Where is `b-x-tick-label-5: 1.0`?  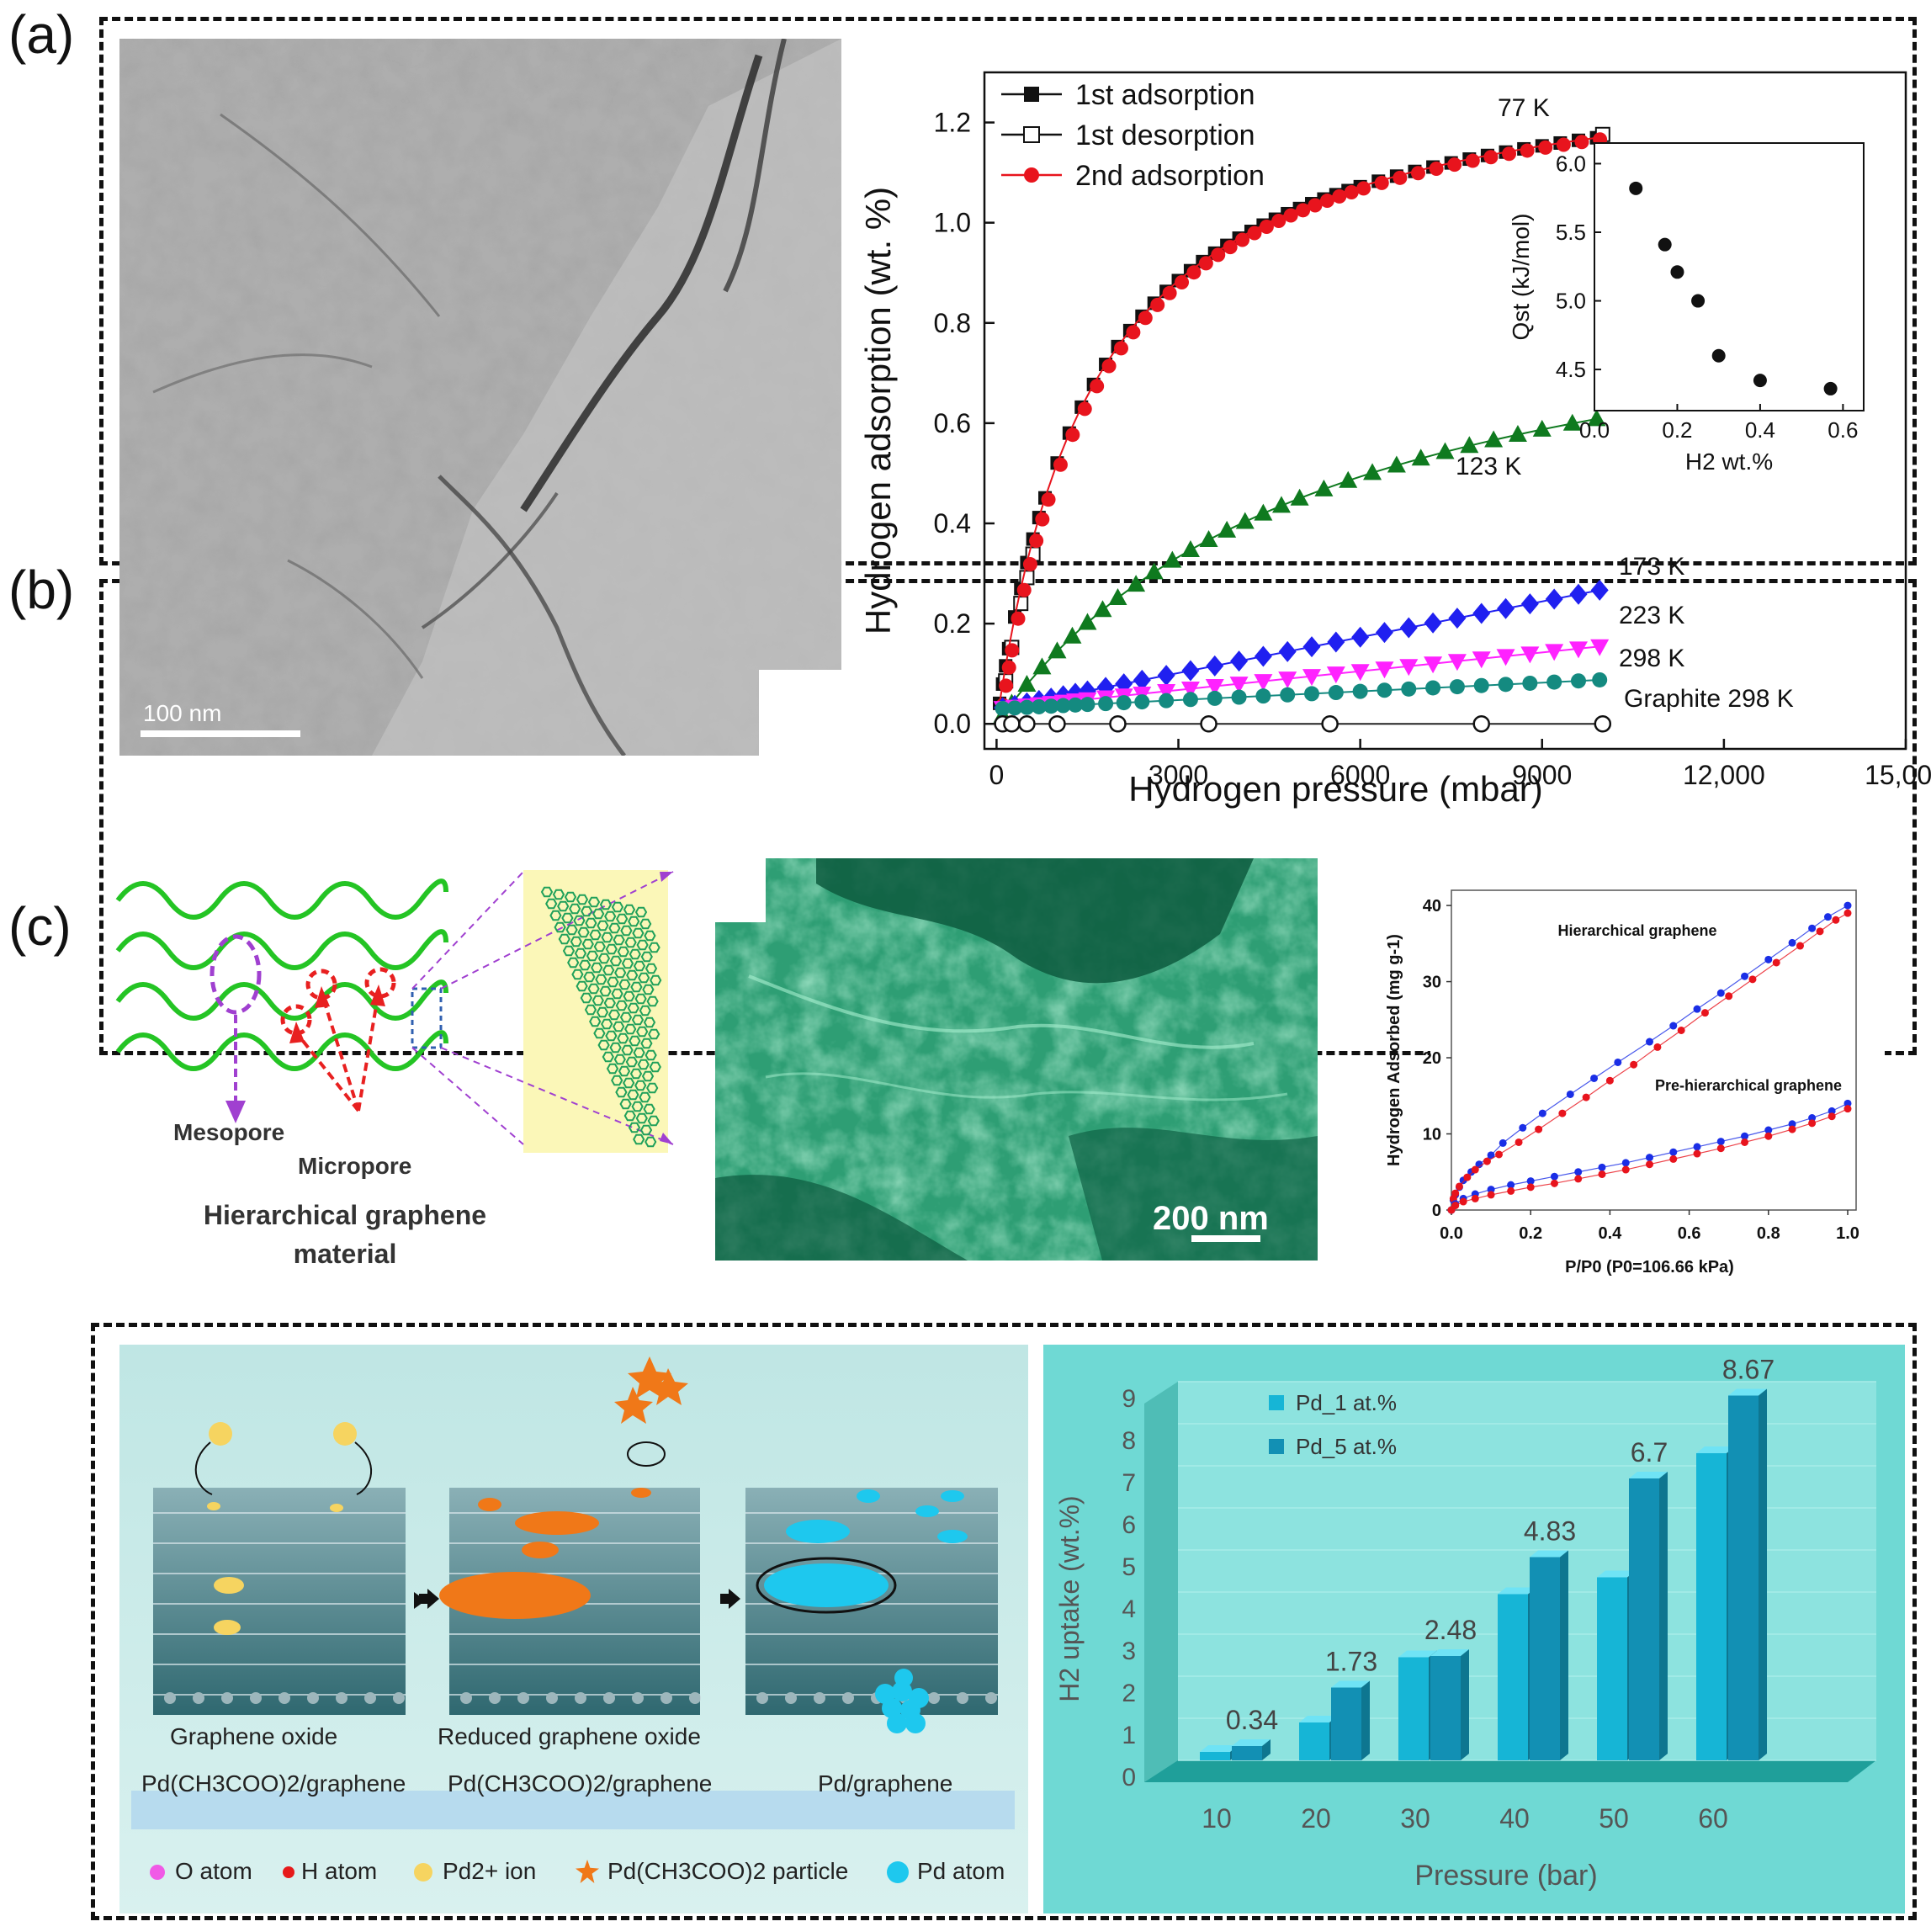
b-x-tick-label-5: 1.0 is located at coordinates (1847, 1233).